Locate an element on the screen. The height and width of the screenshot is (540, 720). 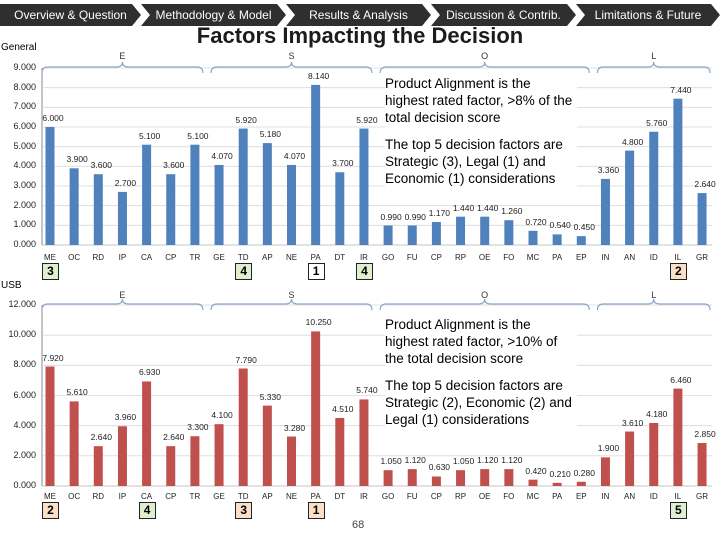
category-label: OC is located at coordinates (74, 496).